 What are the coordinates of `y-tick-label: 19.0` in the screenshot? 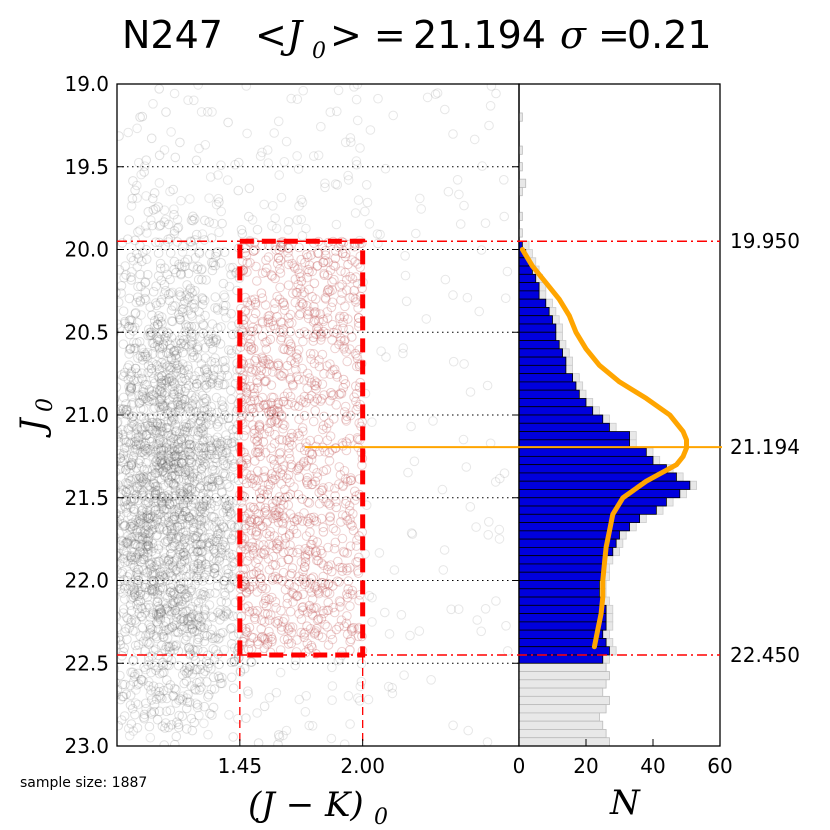 It's located at (86, 84).